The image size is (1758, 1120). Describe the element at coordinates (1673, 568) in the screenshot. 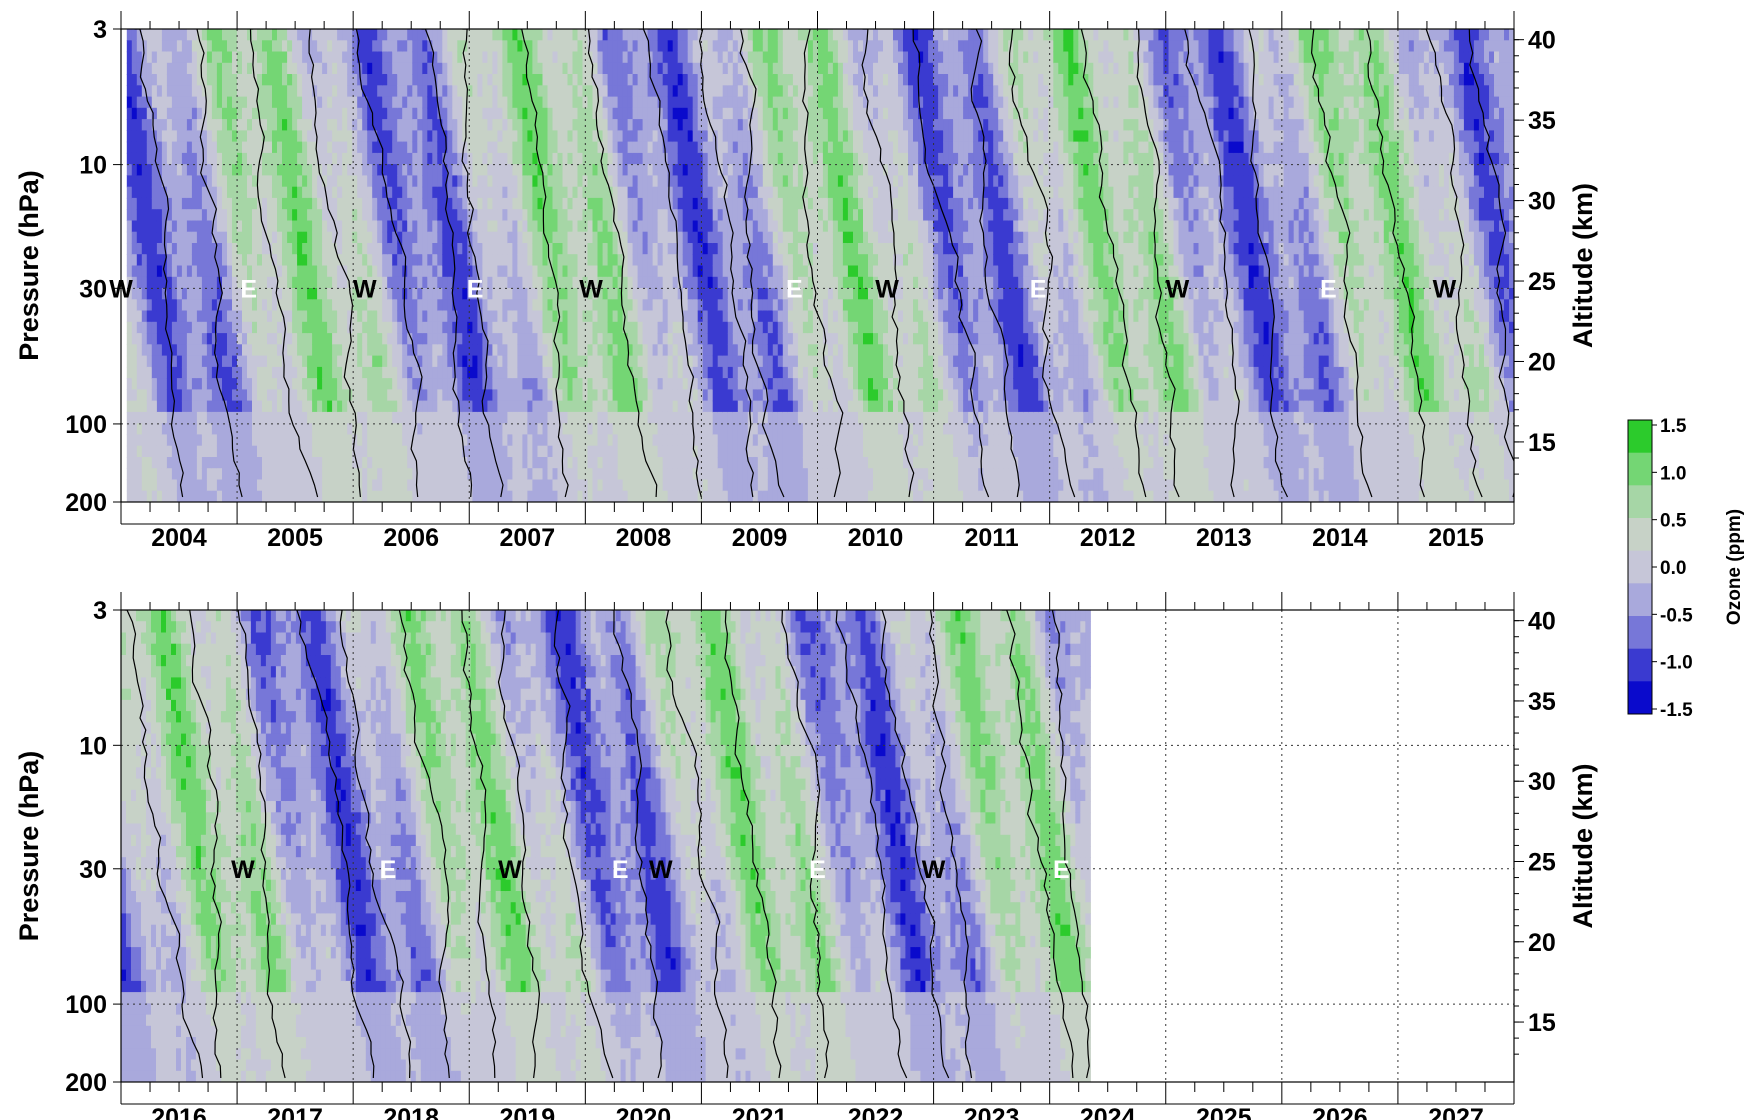

I see `colorbar-tick-label: 0.0` at that location.